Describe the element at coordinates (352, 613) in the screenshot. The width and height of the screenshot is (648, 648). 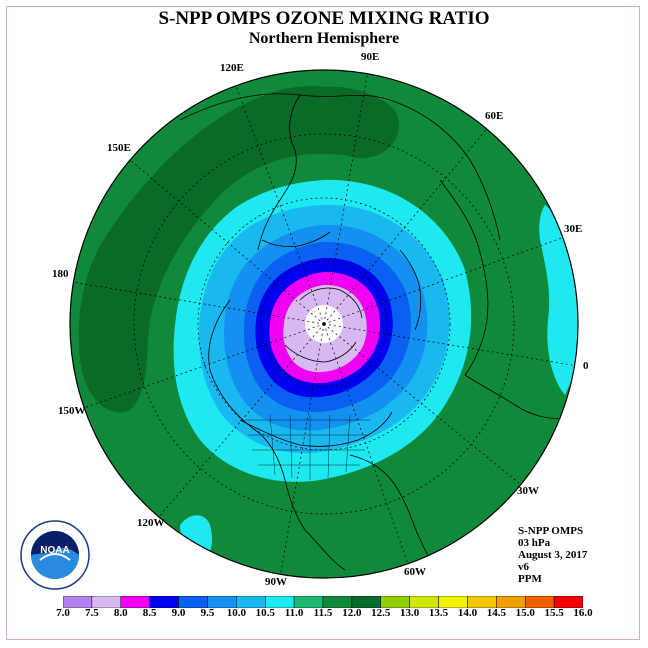
I see `colorbar-tick-label: 12.0` at that location.